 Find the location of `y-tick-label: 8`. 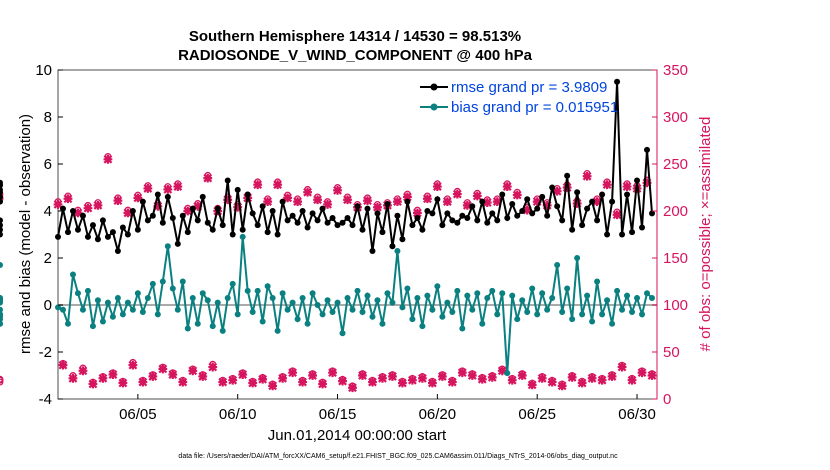

y-tick-label: 8 is located at coordinates (48, 117).